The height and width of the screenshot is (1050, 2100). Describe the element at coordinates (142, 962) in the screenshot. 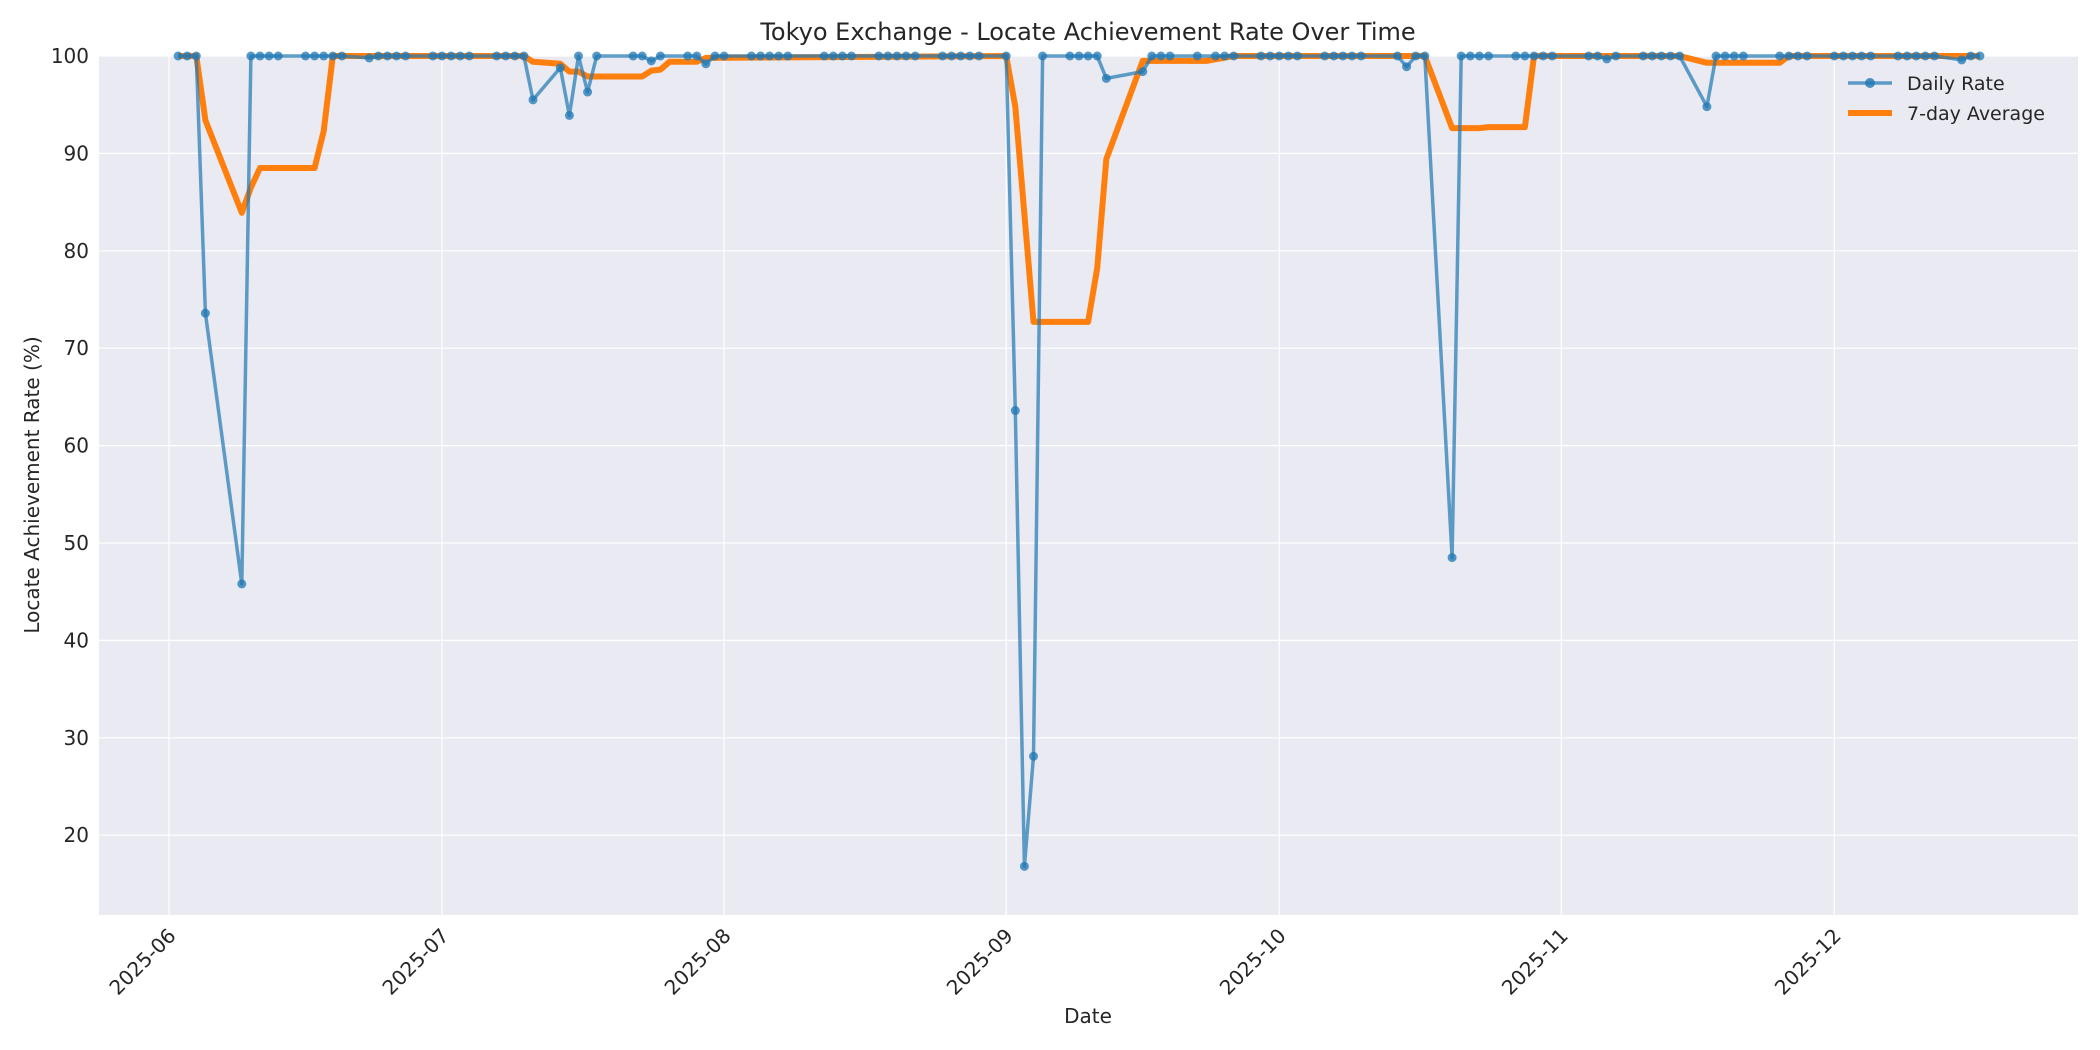

I see `x-tick-label: 2025-06` at that location.